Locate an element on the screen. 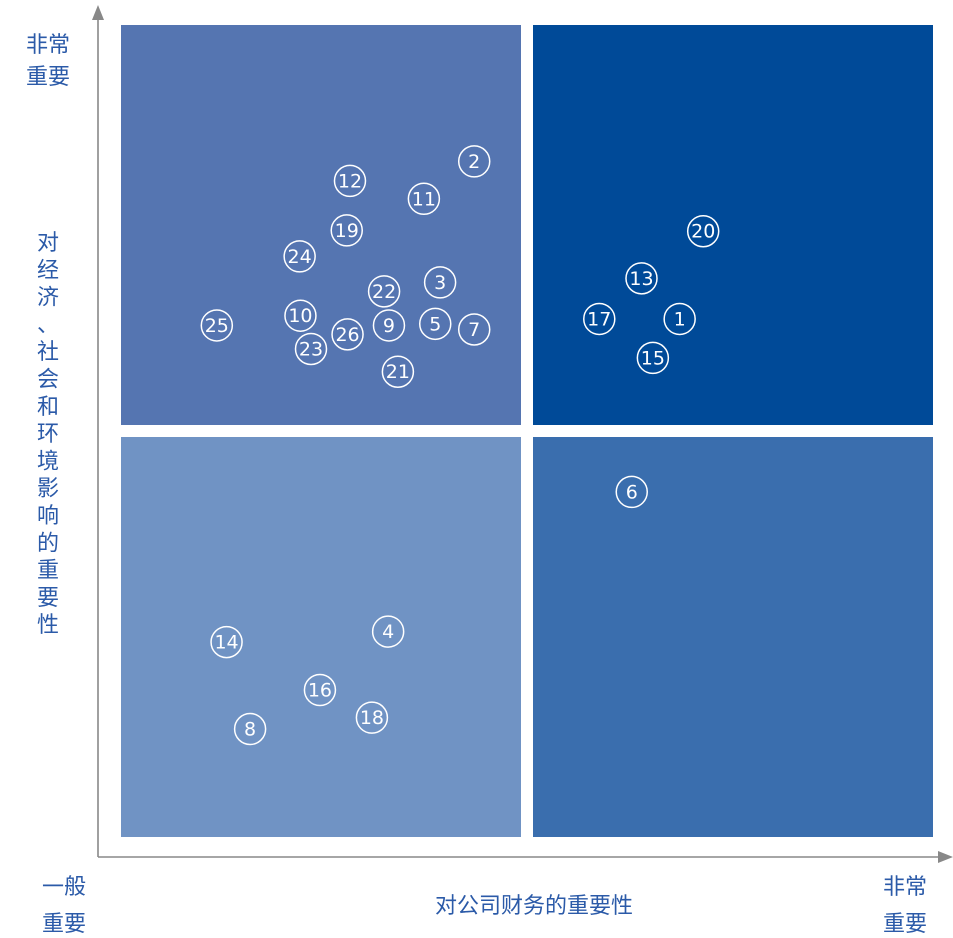 This screenshot has width=953, height=938. data-point-19: 19 is located at coordinates (346, 230).